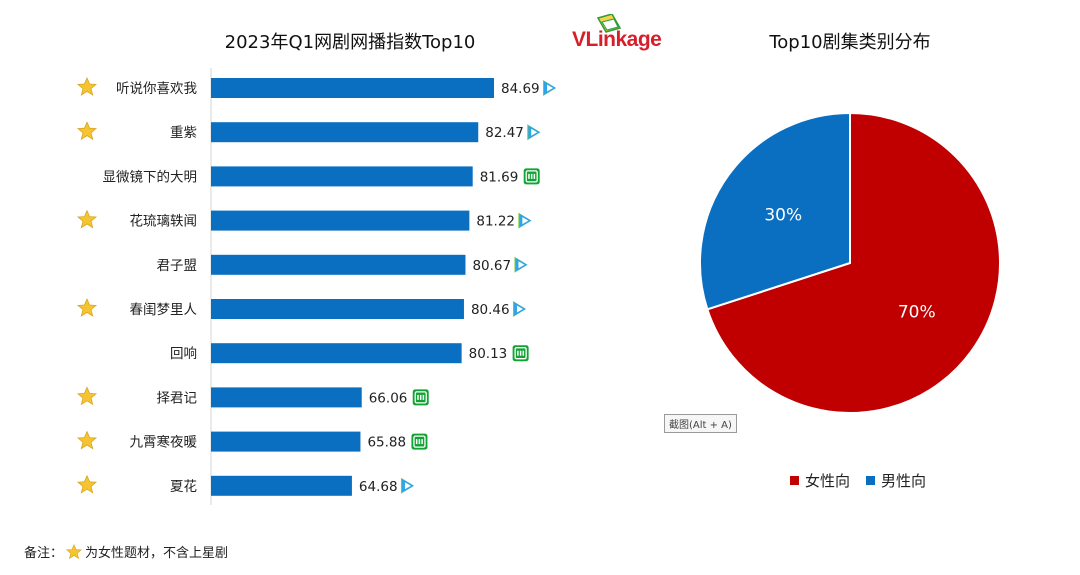  What do you see at coordinates (853, 262) in the screenshot?
I see `pie-slice-female` at bounding box center [853, 262].